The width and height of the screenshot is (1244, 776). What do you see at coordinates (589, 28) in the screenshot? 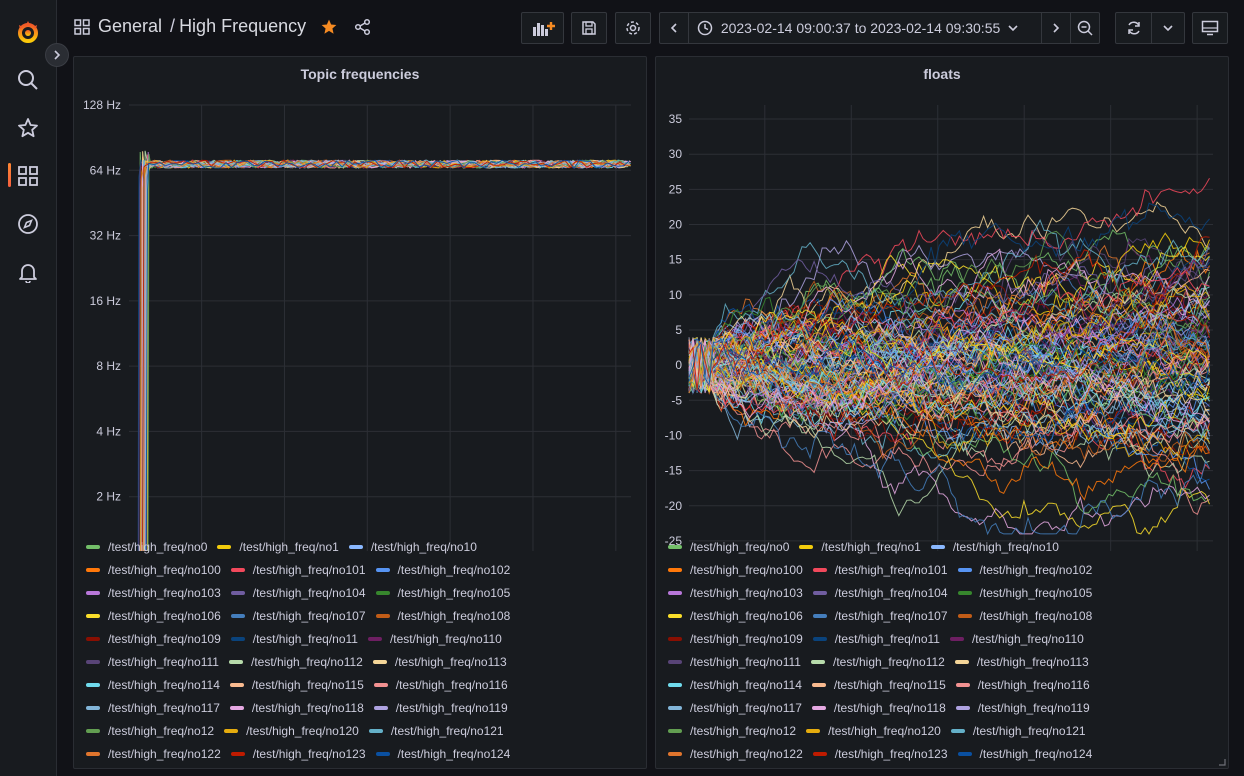
I see `save-dashboard-button` at bounding box center [589, 28].